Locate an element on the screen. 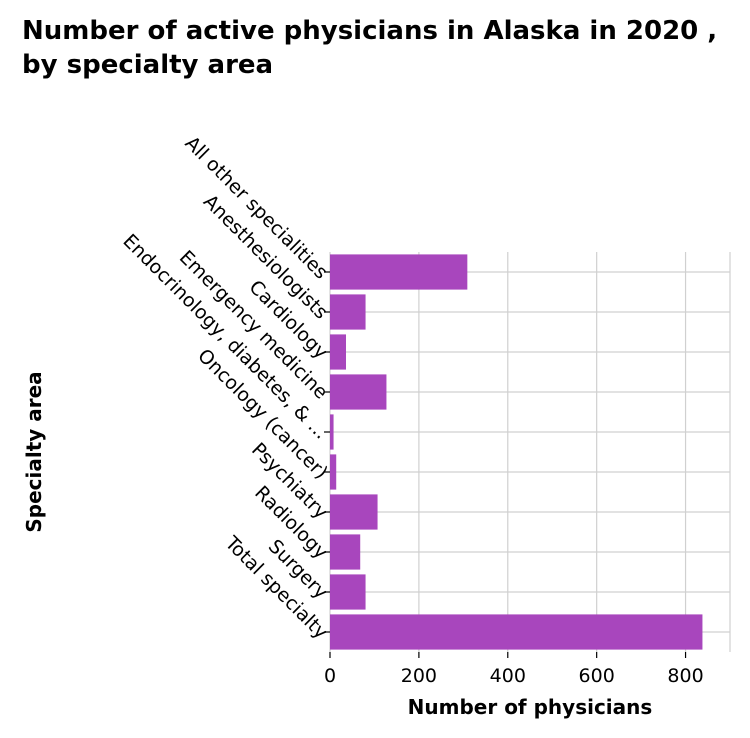  x-ticks: 0 200 400 600 800 is located at coordinates (514, 669).